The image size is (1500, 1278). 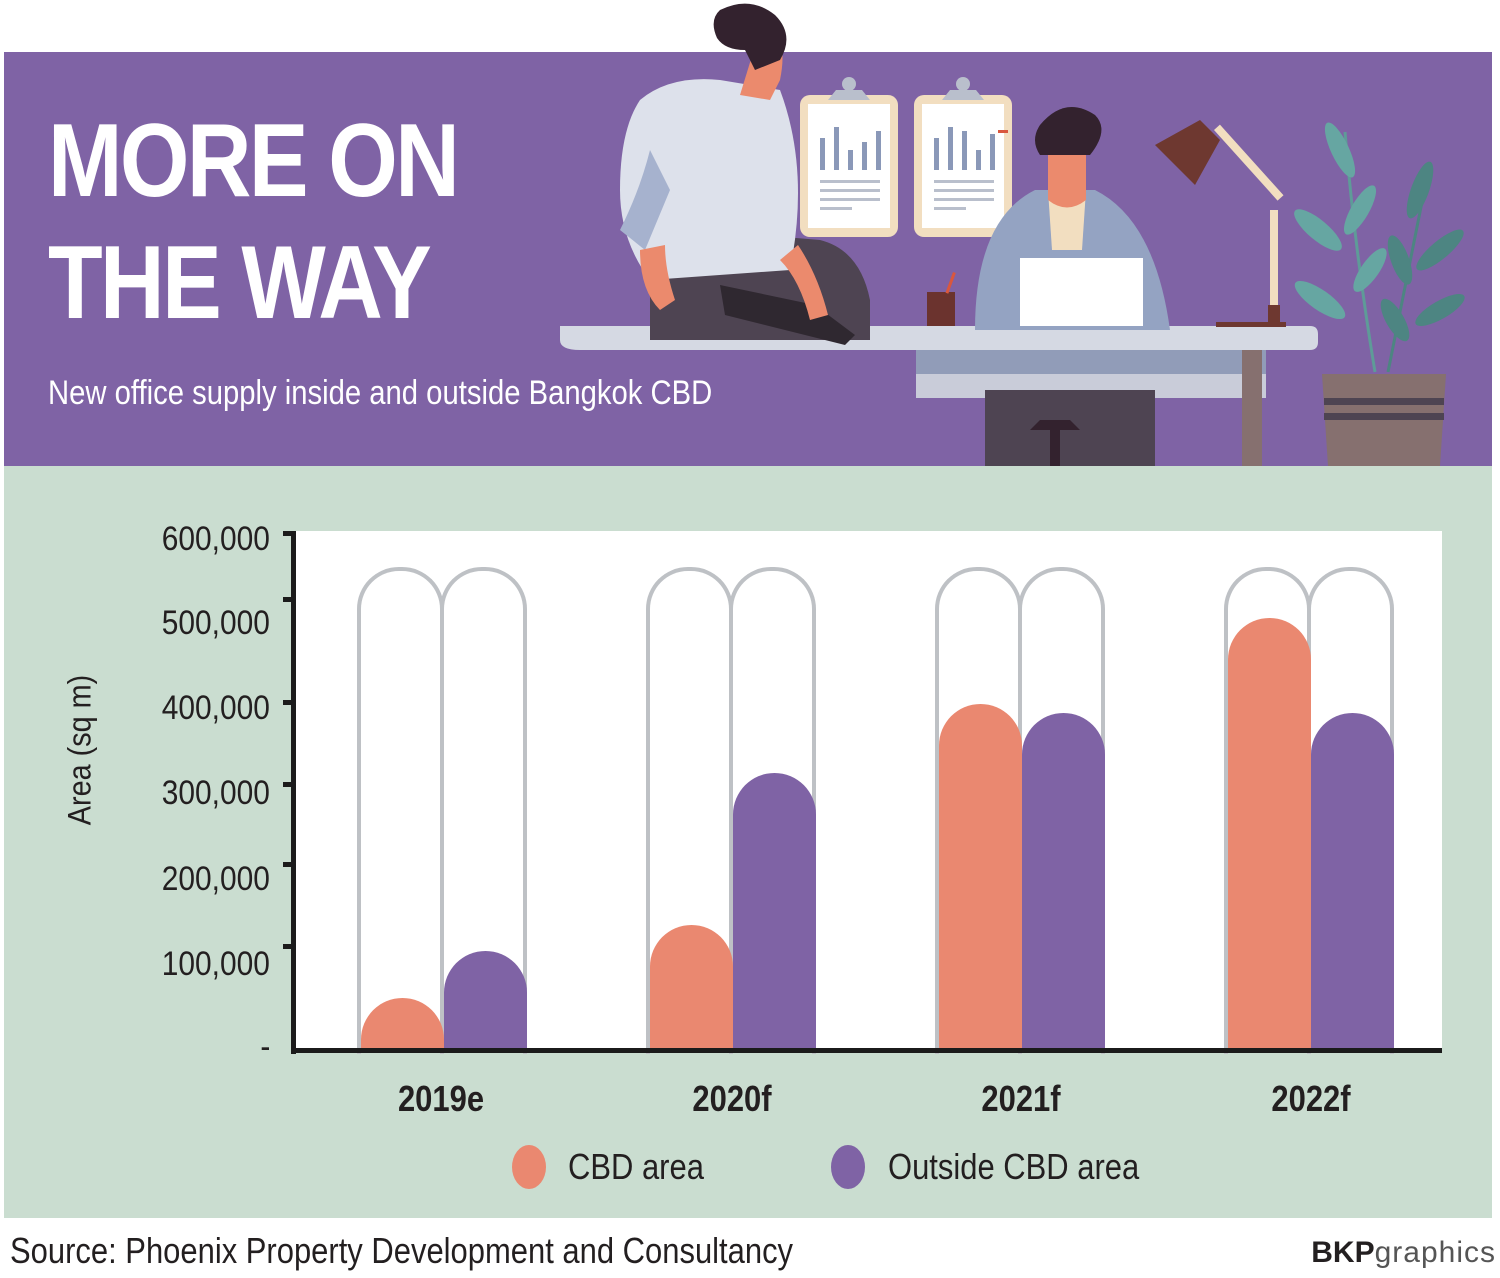 I want to click on y-tick-label: 200,000, so click(x=215, y=879).